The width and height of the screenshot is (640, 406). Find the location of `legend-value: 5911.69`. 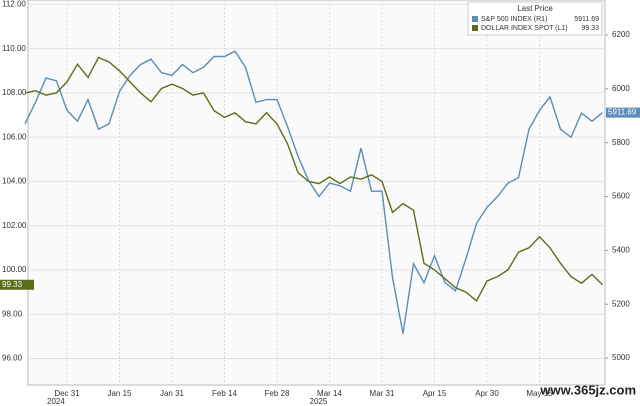

legend-value: 5911.69 is located at coordinates (586, 19).